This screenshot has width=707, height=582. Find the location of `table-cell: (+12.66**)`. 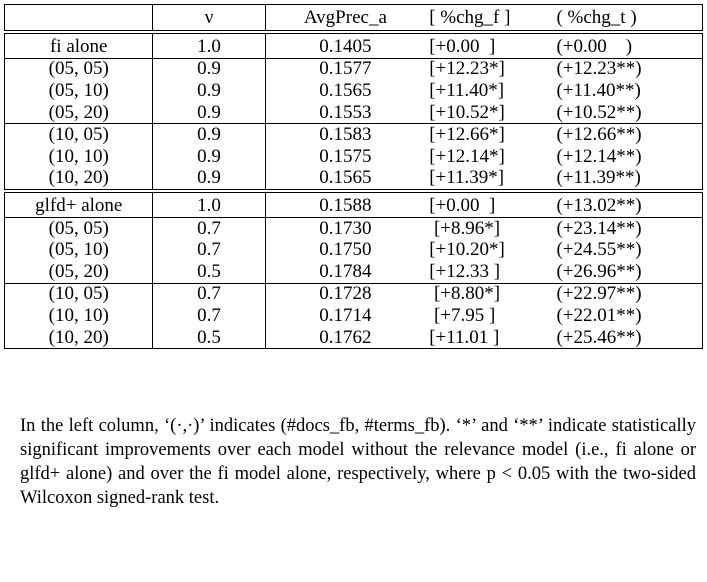

table-cell: (+12.66**) is located at coordinates (628, 134).